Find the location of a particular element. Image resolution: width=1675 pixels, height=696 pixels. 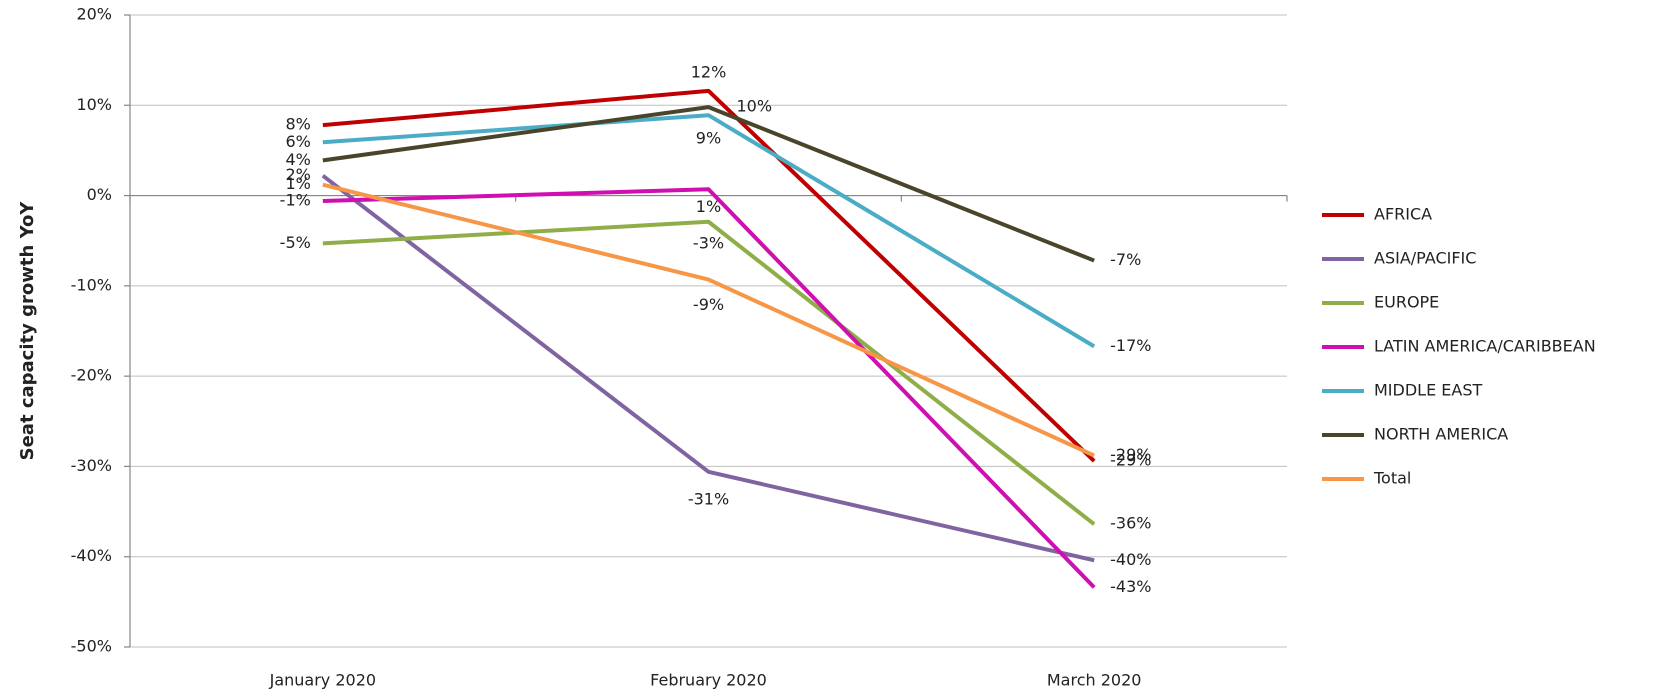

legend-label: LATIN AMERICA/CARIBBEAN is located at coordinates (1485, 346).